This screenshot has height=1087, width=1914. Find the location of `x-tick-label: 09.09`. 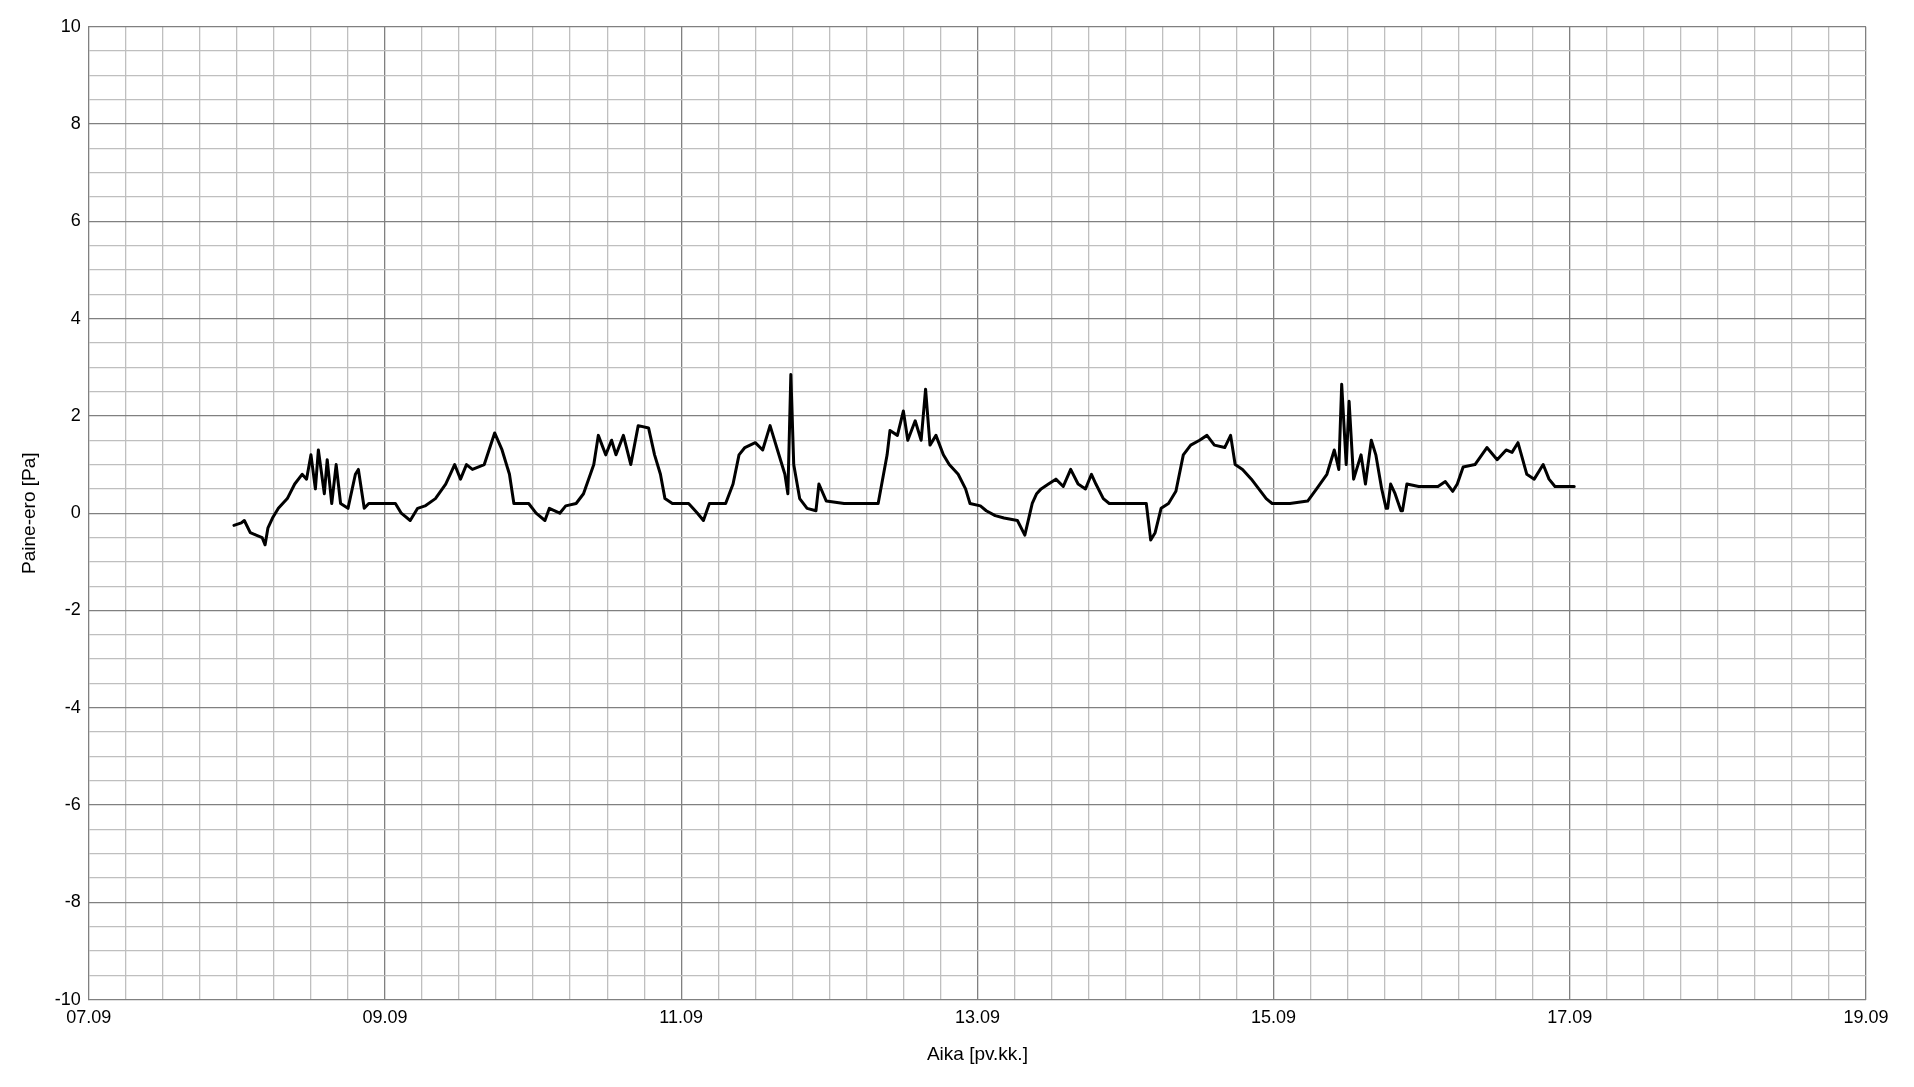

x-tick-label: 09.09 is located at coordinates (385, 1017).